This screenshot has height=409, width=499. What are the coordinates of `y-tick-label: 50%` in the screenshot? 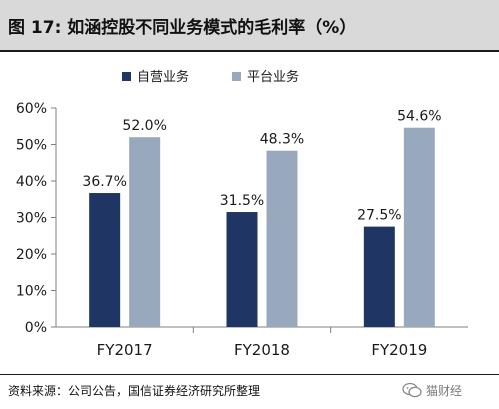 It's located at (31, 146).